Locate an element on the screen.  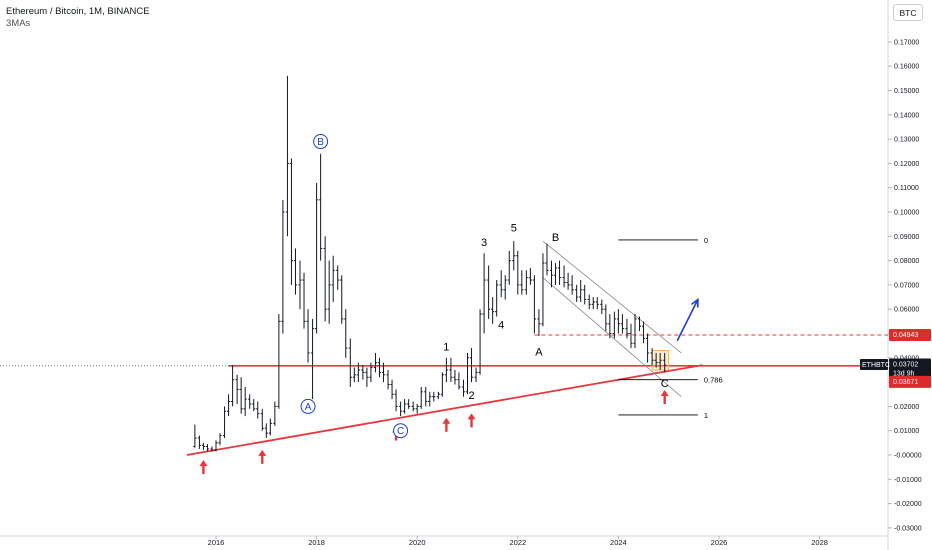
y-tick-label: -0.03000 is located at coordinates (908, 528).